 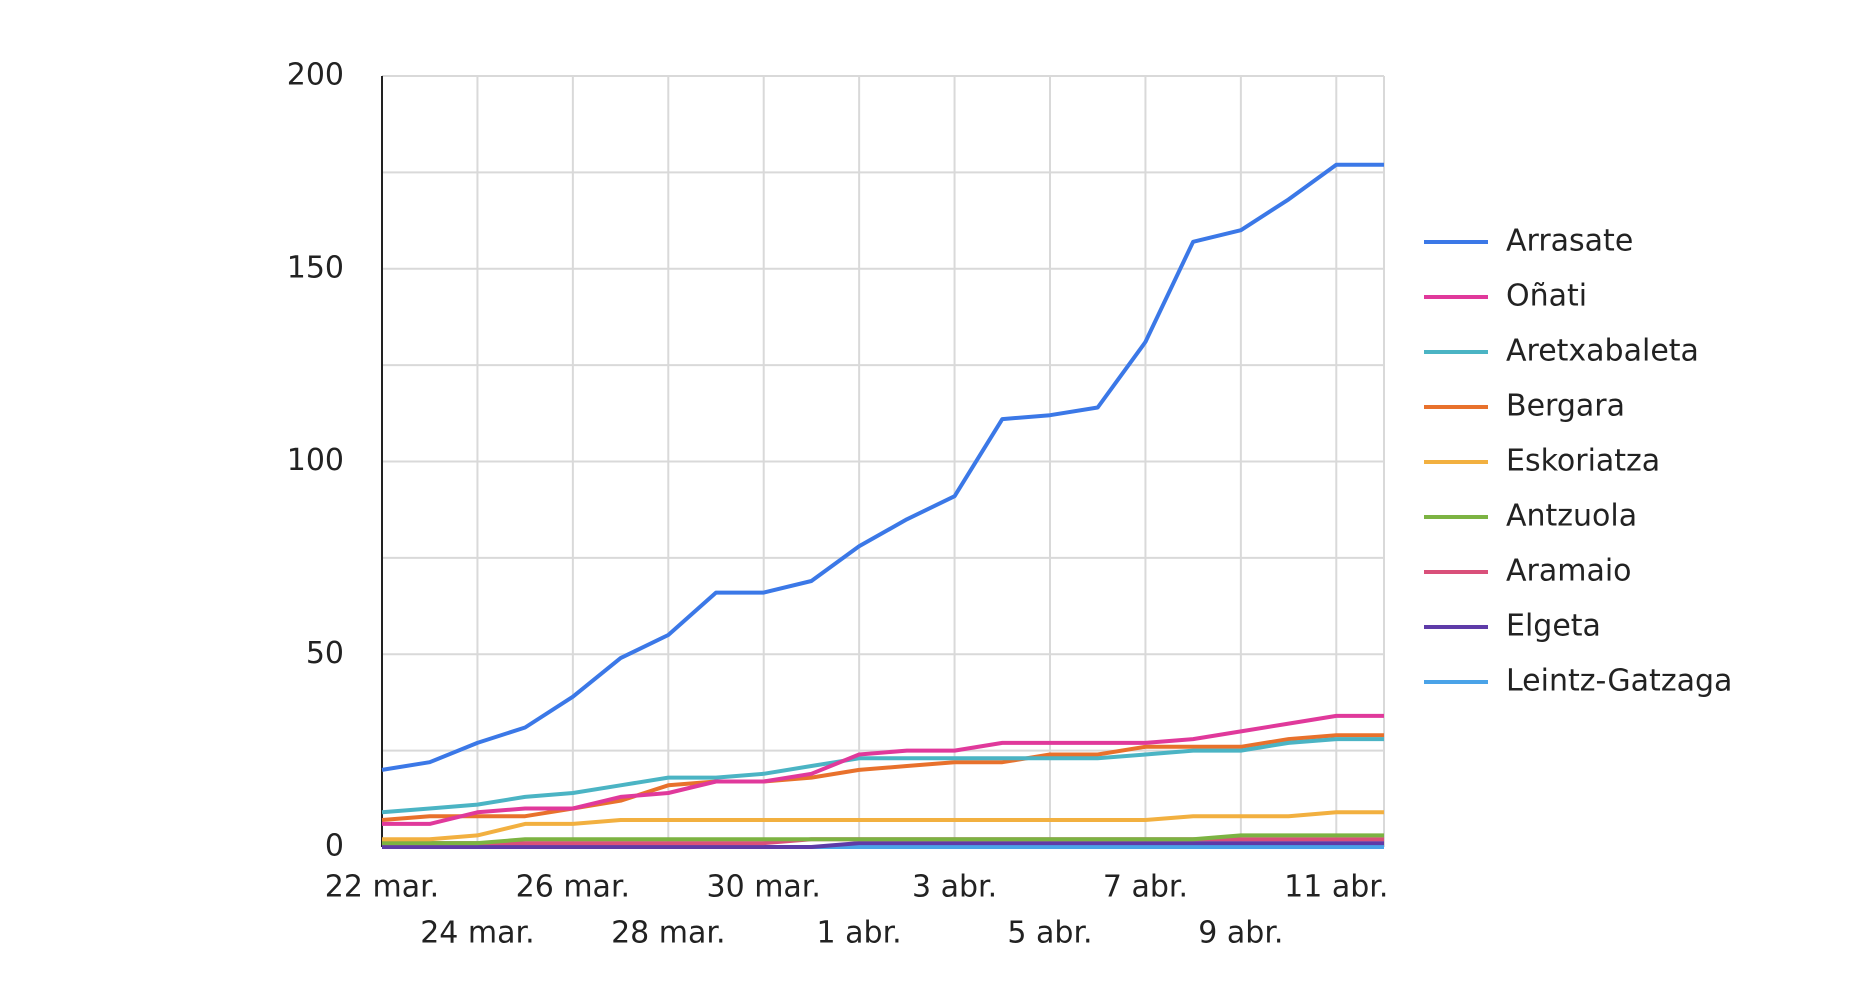 What do you see at coordinates (382, 887) in the screenshot?
I see `x-tick-label: 22 mar.` at bounding box center [382, 887].